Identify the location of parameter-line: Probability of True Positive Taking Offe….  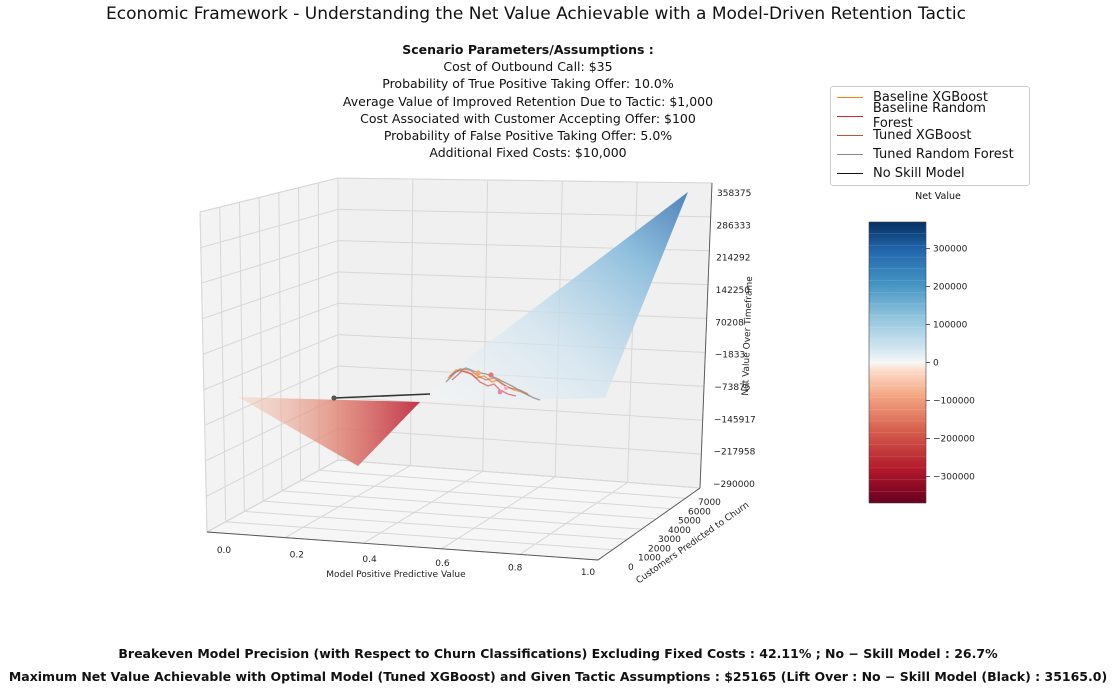
(528, 84).